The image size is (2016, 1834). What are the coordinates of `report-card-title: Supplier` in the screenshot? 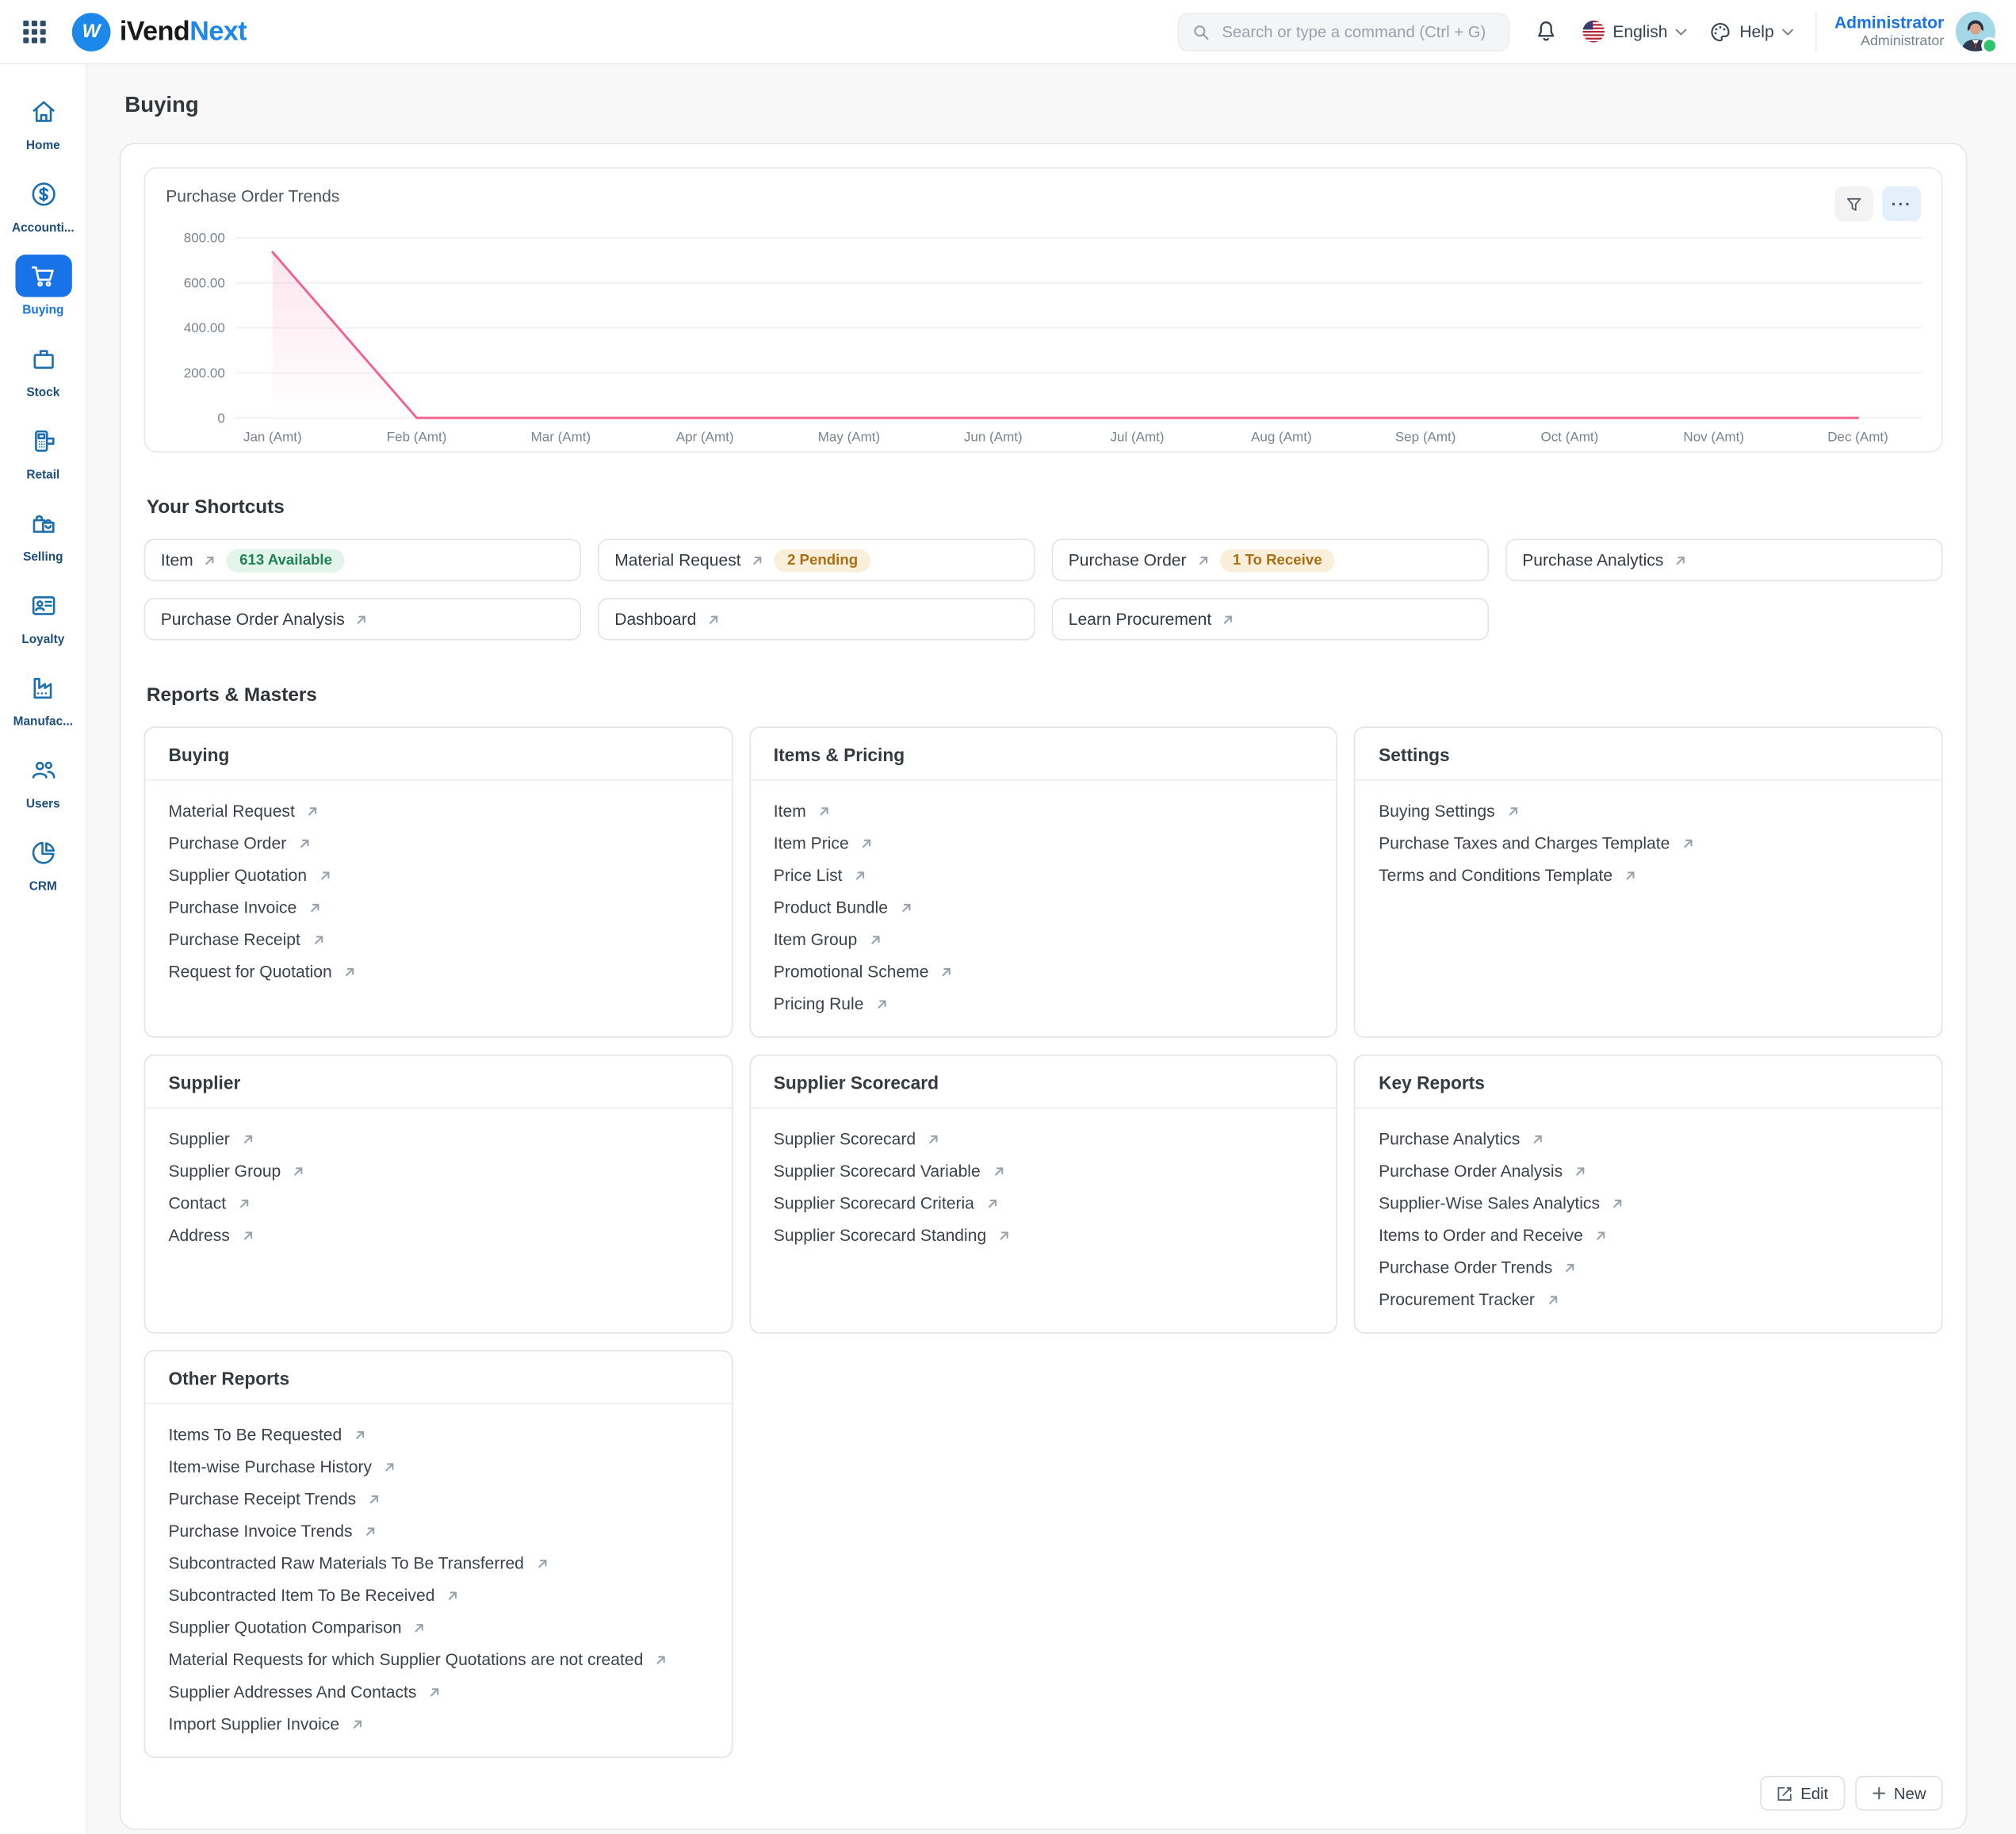 It's located at (439, 1082).